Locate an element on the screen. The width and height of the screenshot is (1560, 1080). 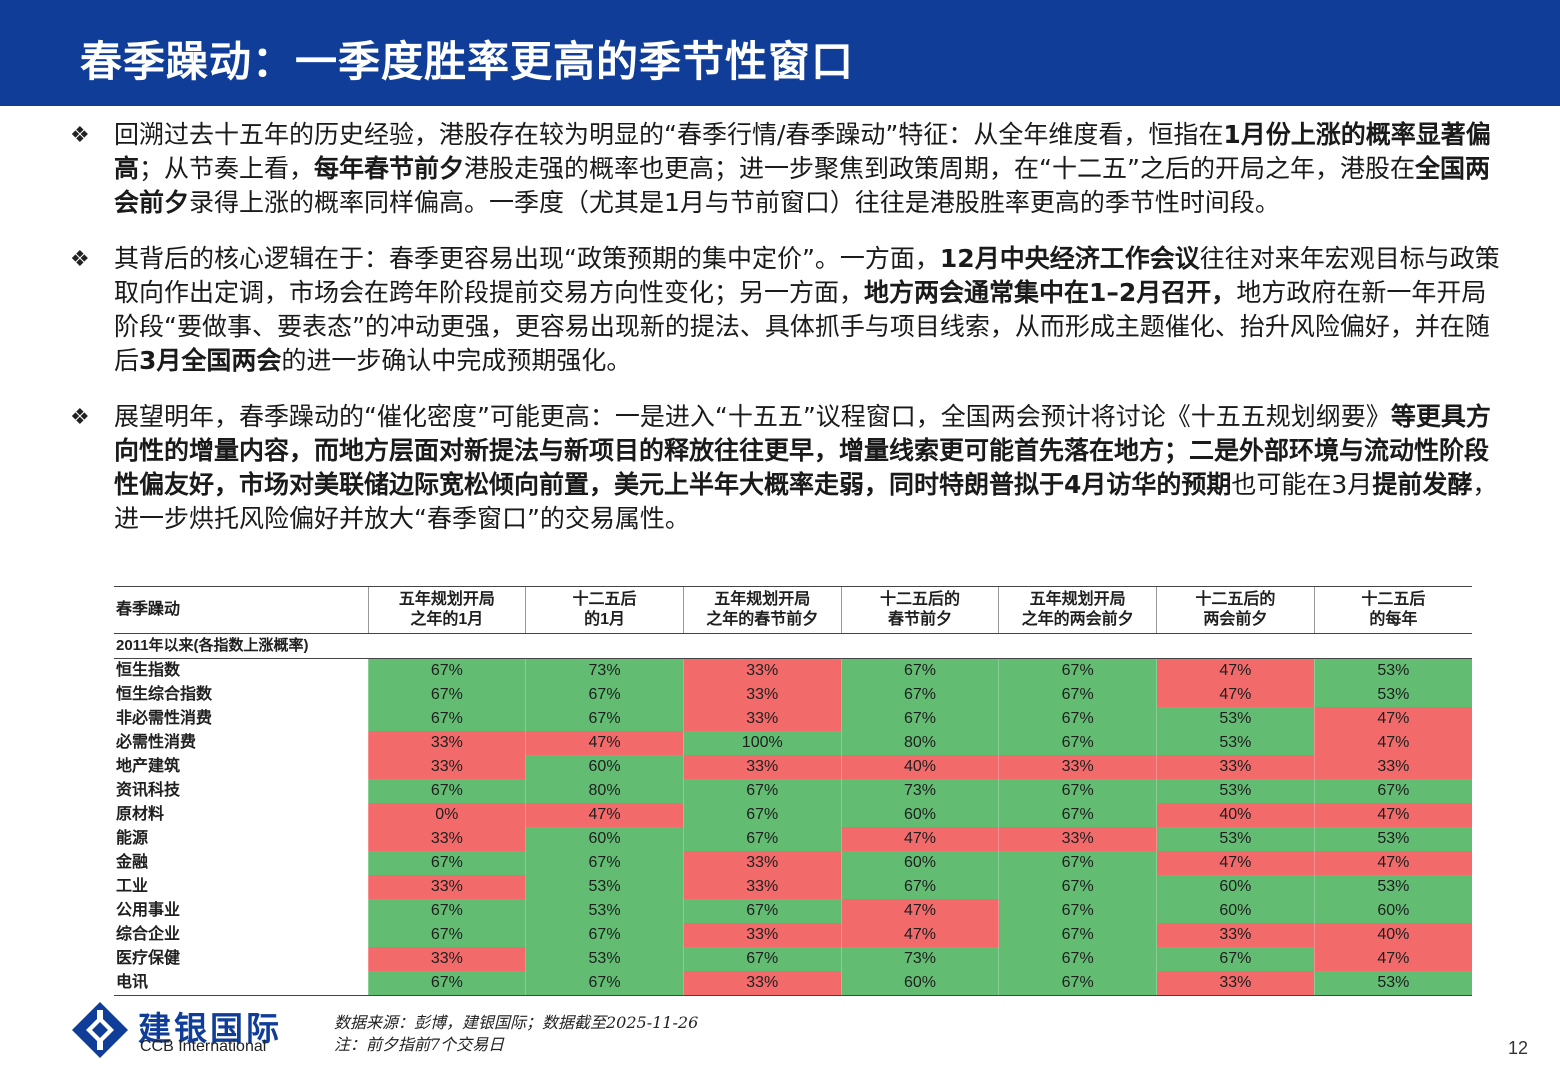
table-sub-label: 2011年以来(各指数上涨概率) is located at coordinates (241, 646).